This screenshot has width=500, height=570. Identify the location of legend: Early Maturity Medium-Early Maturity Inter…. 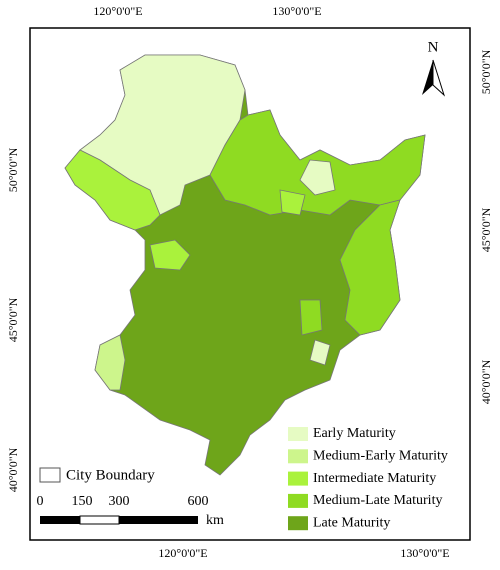
(368, 478).